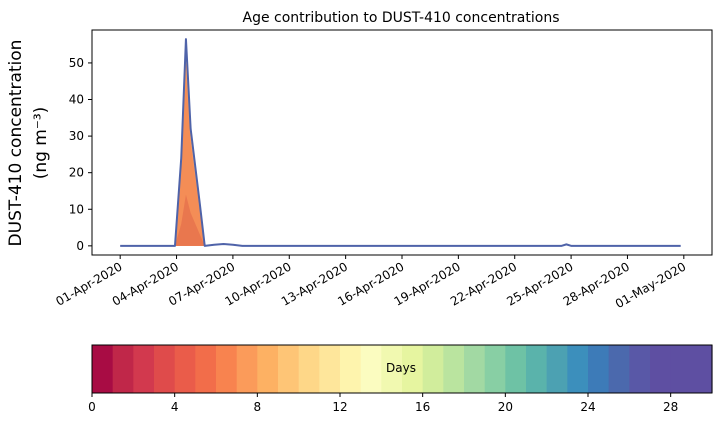 Image resolution: width=721 pixels, height=425 pixels. I want to click on y-tick-label: 50, so click(76, 63).